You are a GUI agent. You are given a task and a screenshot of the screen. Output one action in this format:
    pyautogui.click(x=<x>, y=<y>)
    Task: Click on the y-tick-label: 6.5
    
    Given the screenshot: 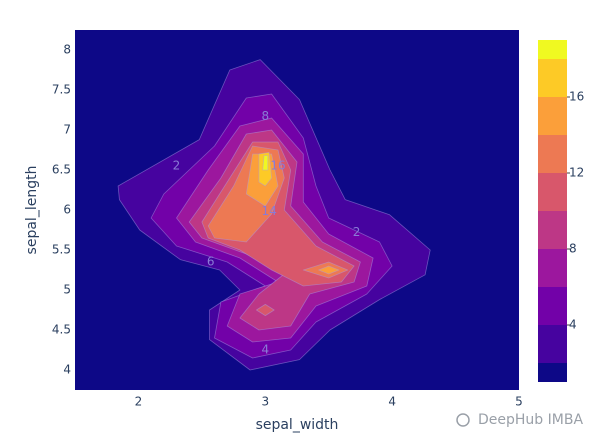 What is the action you would take?
    pyautogui.click(x=61, y=170)
    